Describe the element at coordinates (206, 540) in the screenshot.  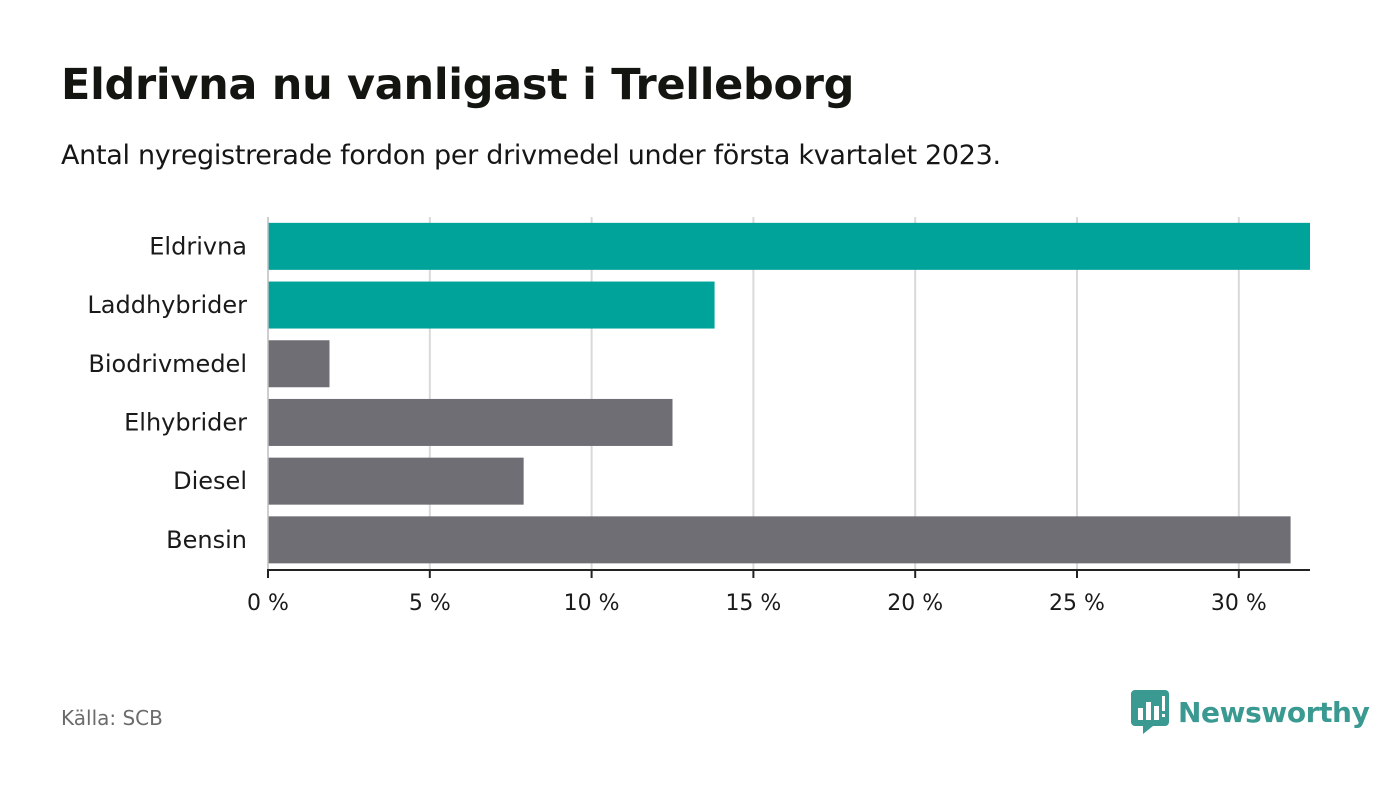
I see `category-label: Bensin` at that location.